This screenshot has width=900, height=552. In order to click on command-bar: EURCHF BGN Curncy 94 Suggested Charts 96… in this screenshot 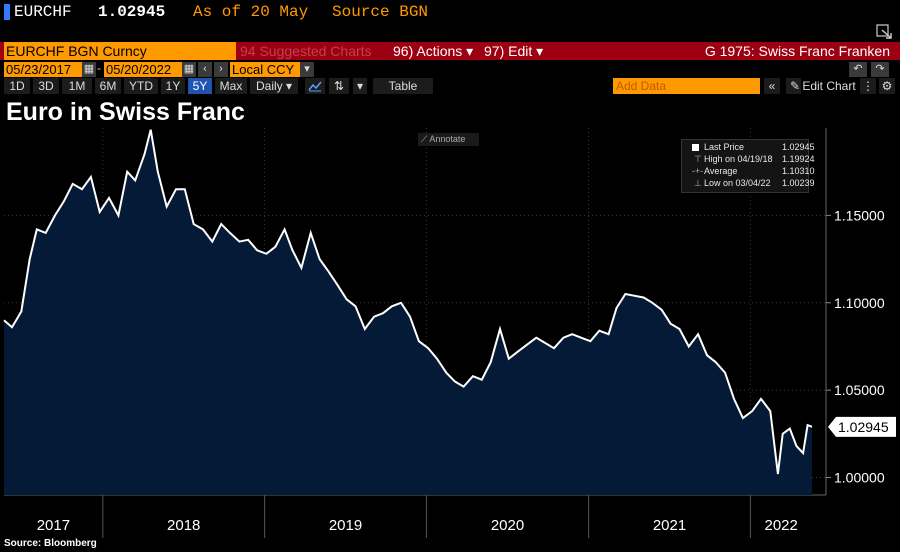, I will do `click(450, 51)`.